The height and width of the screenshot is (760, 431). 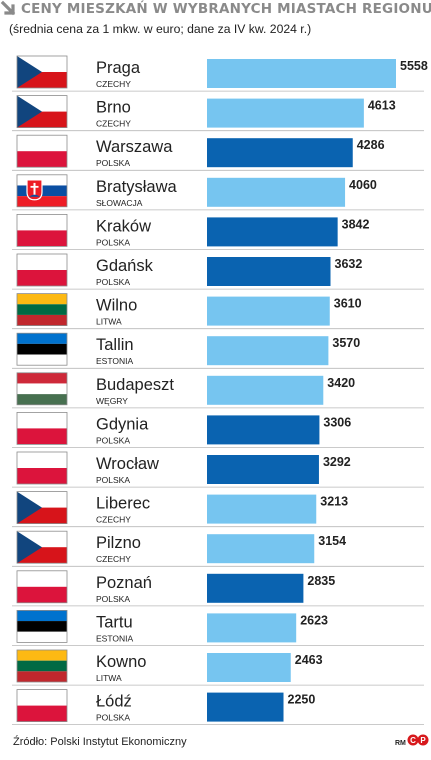 What do you see at coordinates (418, 740) in the screenshot?
I see `cp-logo-icon: C P` at bounding box center [418, 740].